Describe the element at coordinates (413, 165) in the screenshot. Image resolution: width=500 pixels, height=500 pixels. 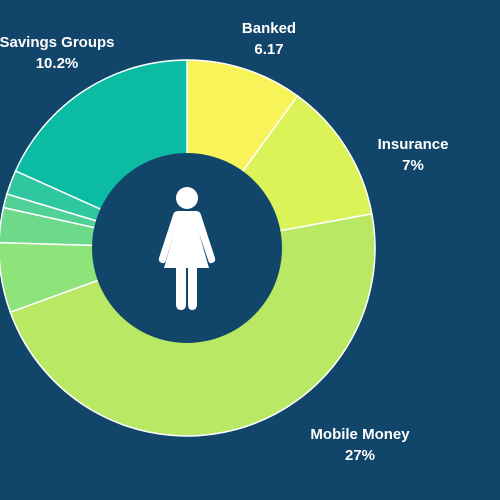
I see `label-insurance-value: 7%` at that location.